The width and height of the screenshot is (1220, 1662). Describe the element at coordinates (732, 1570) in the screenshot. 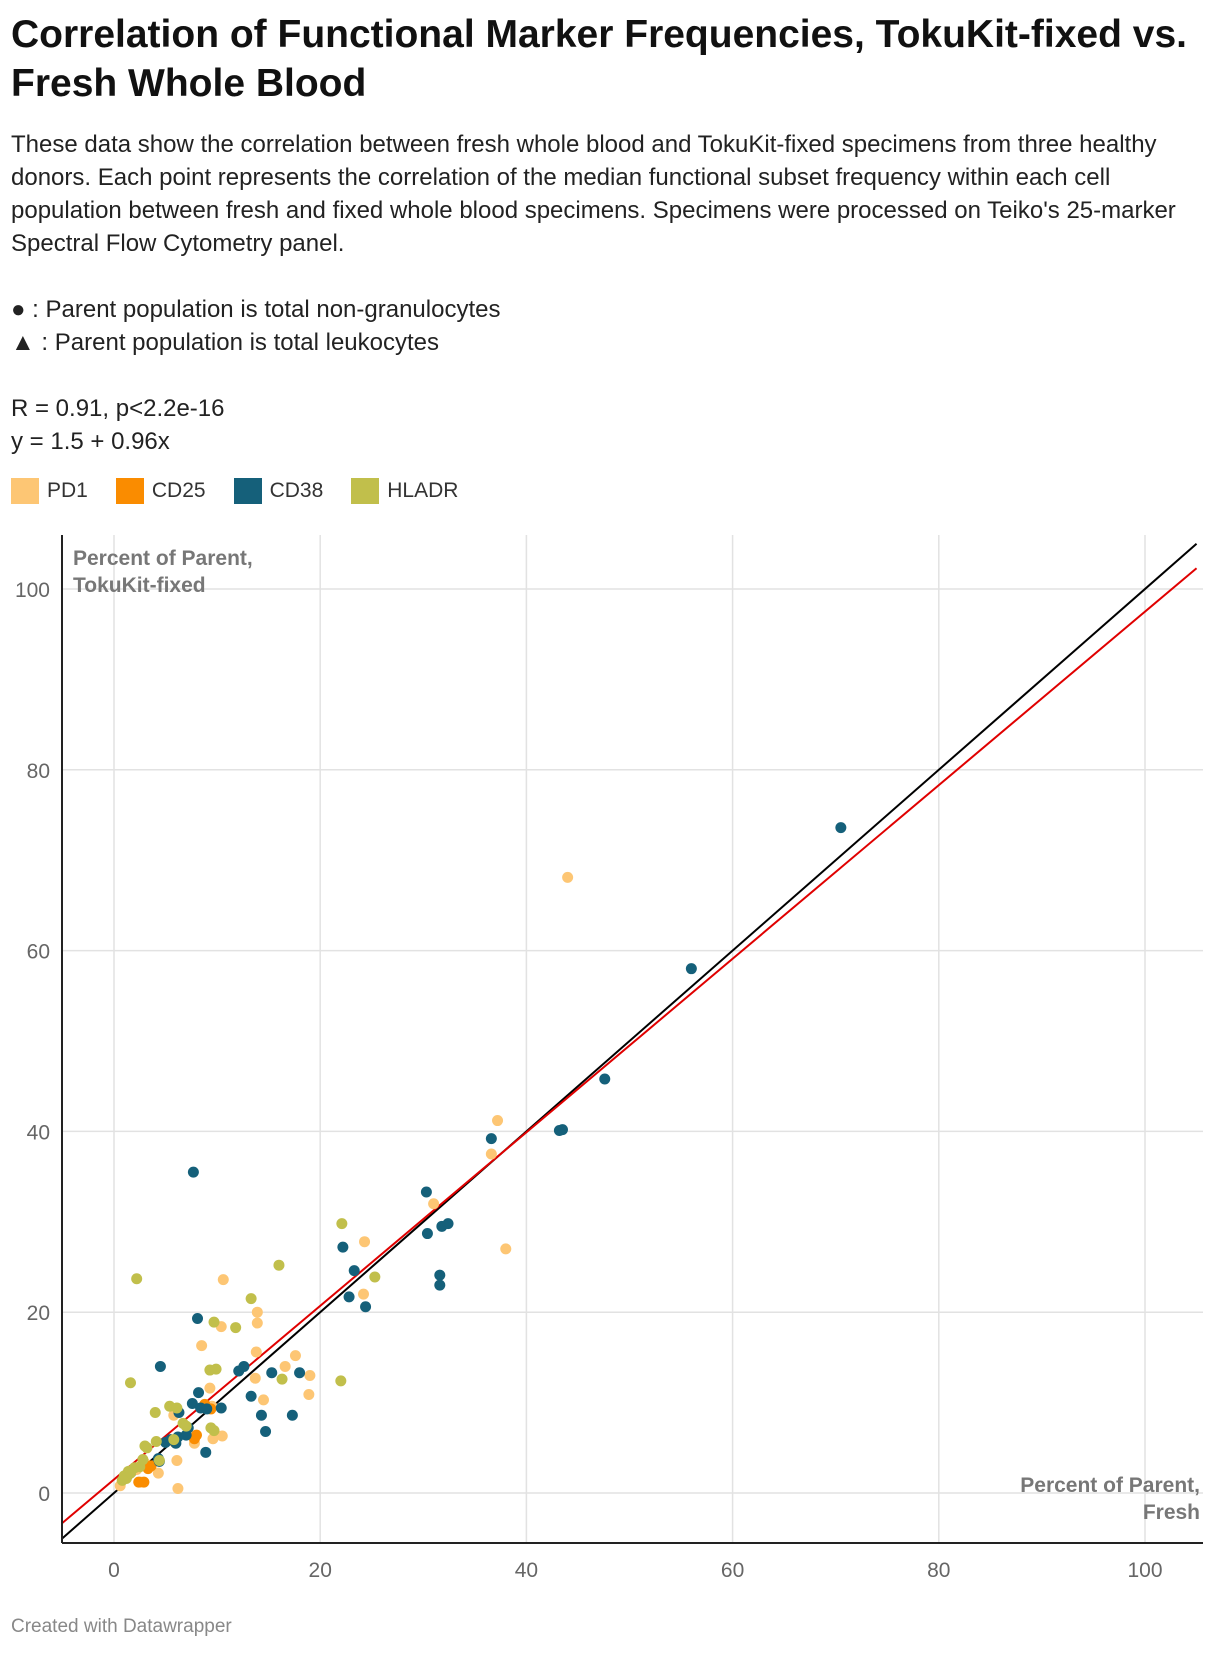

I see `x-tick-label: 60` at that location.